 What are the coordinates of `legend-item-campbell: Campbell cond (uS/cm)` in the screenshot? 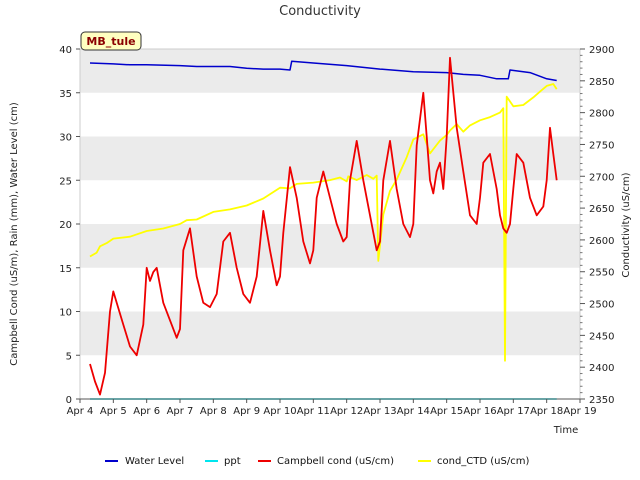 It's located at (326, 461).